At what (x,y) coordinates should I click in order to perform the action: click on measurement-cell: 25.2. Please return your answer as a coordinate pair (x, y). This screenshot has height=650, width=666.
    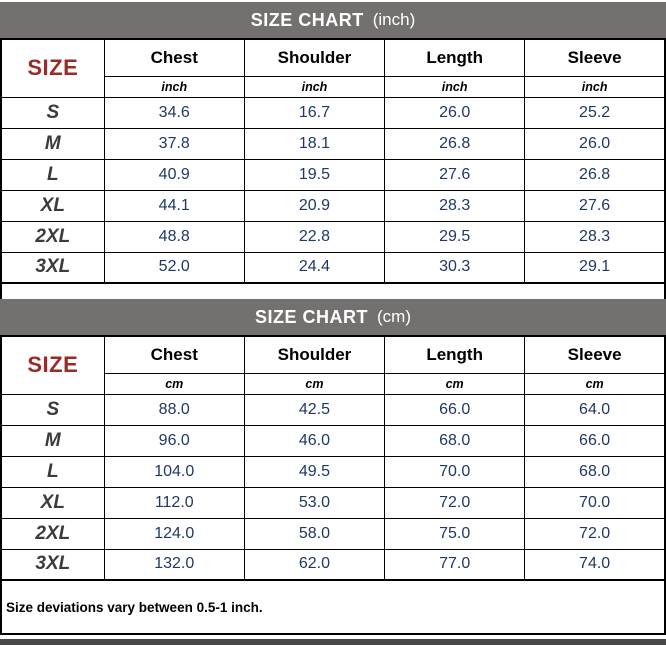
    Looking at the image, I should click on (595, 112).